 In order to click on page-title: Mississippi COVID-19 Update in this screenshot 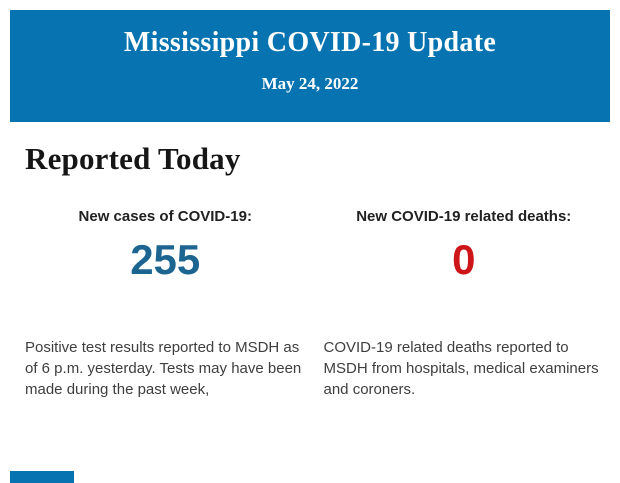, I will do `click(310, 42)`.